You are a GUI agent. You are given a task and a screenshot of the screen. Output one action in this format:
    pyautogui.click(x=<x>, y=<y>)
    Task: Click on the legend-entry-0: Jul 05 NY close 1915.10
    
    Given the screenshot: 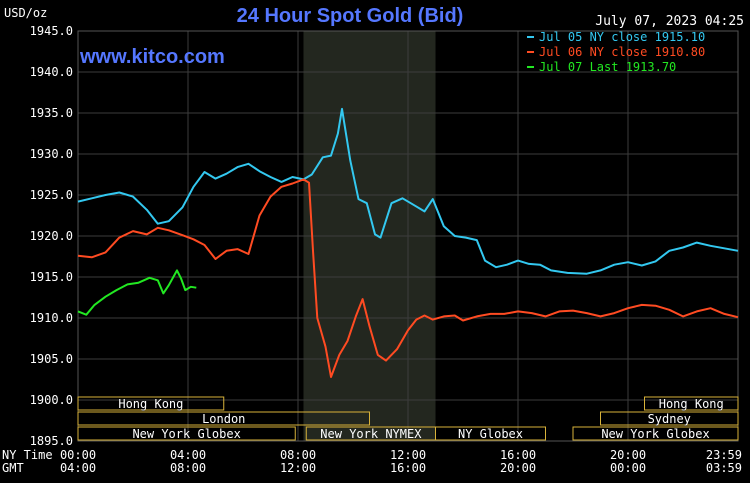 What is the action you would take?
    pyautogui.click(x=622, y=37)
    